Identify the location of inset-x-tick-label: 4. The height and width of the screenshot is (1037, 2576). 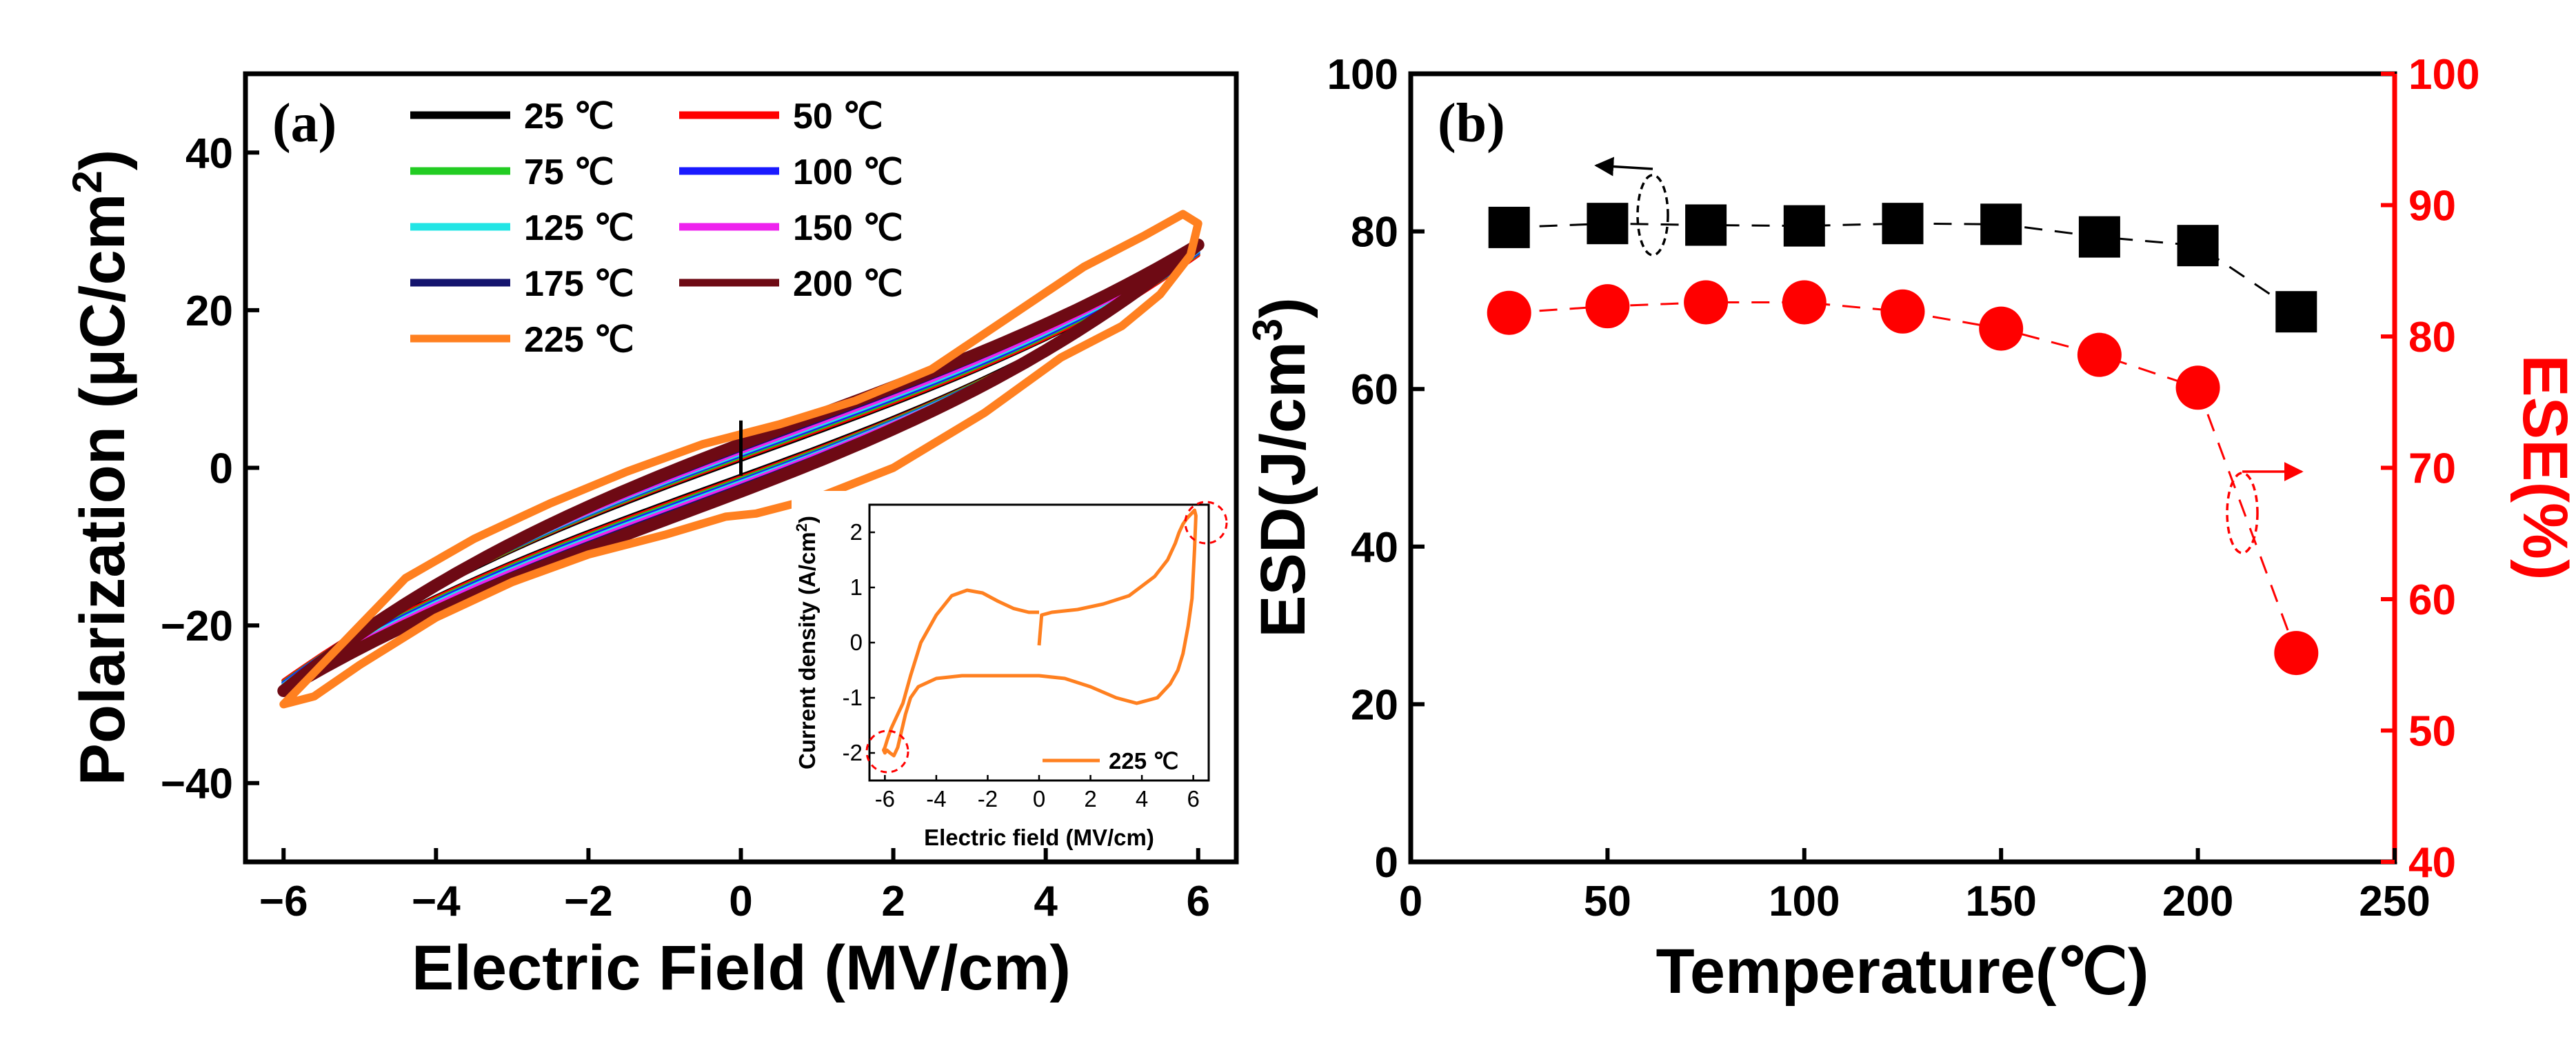
(1142, 799).